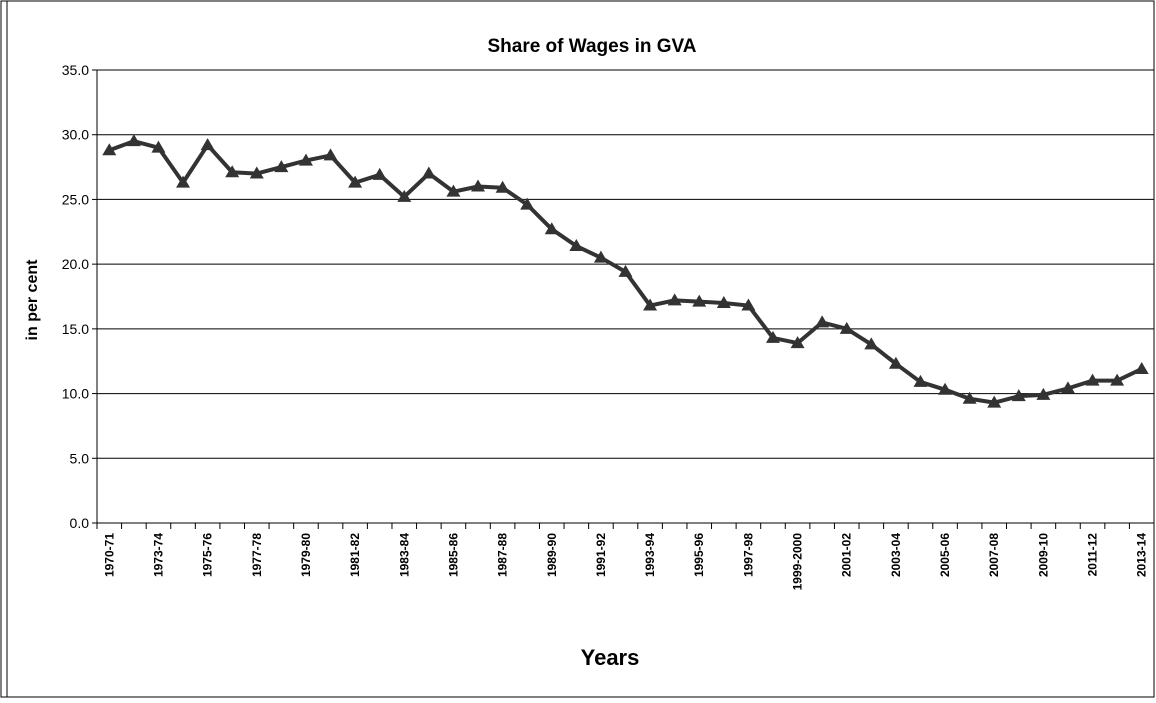 The image size is (1156, 703). Describe the element at coordinates (355, 555) in the screenshot. I see `x-tick-label: 1981-82` at that location.